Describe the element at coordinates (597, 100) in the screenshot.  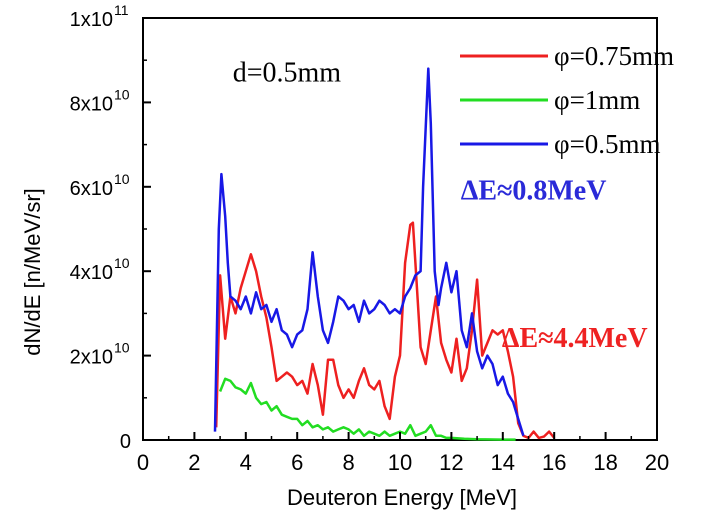
I see `legend-label-1: φ=1mm` at that location.